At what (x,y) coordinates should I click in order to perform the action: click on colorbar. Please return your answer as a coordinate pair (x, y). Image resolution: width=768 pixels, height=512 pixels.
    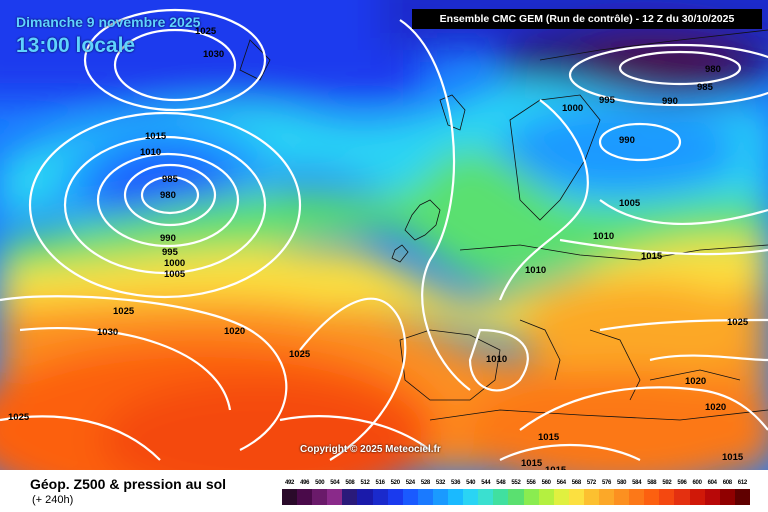
    Looking at the image, I should click on (516, 497).